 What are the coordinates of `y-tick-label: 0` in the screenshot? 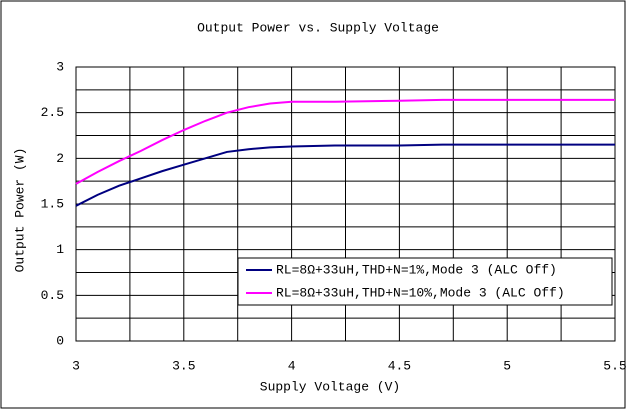 It's located at (60, 340).